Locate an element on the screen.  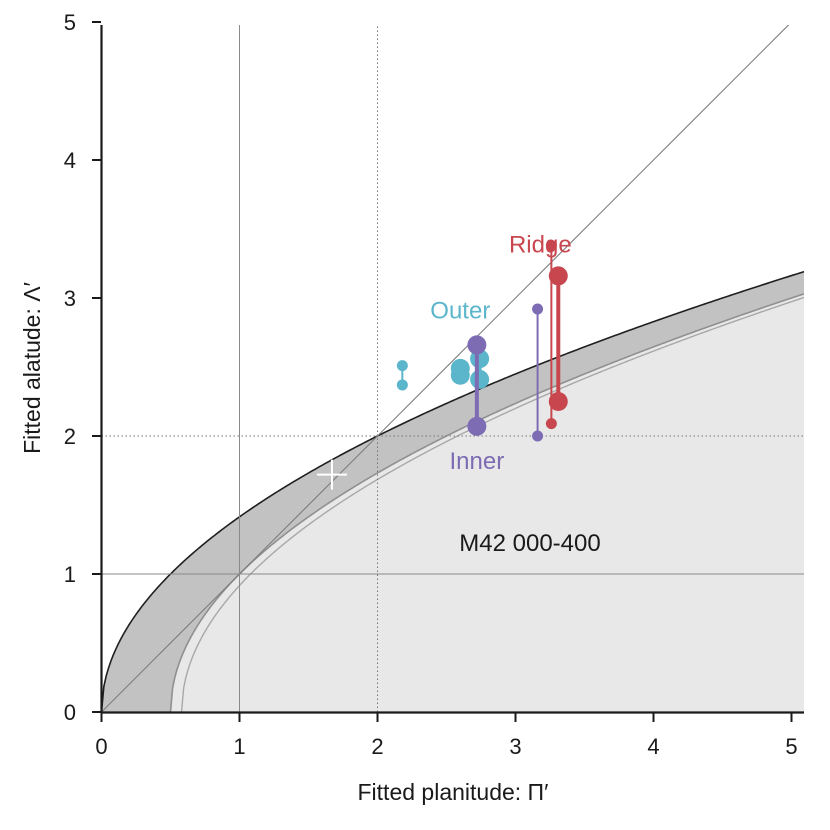
series-layer is located at coordinates (482, 341).